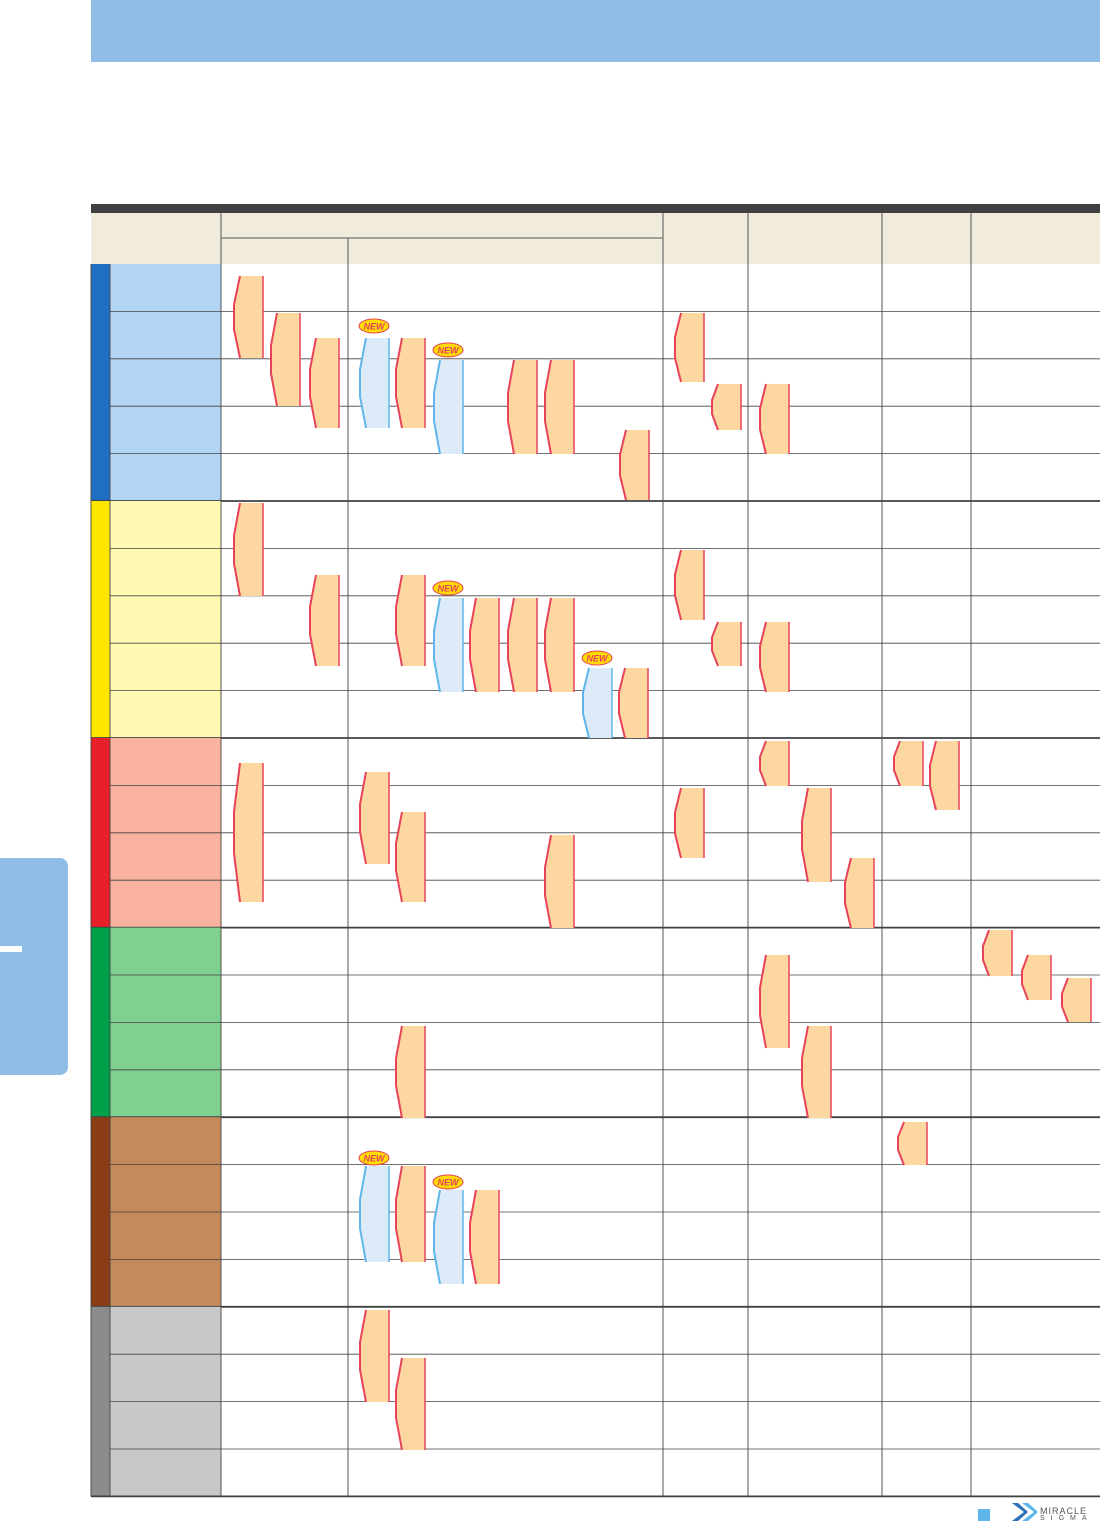 This screenshot has width=1100, height=1529. Describe the element at coordinates (595, 208) in the screenshot. I see `table-top-rule` at that location.